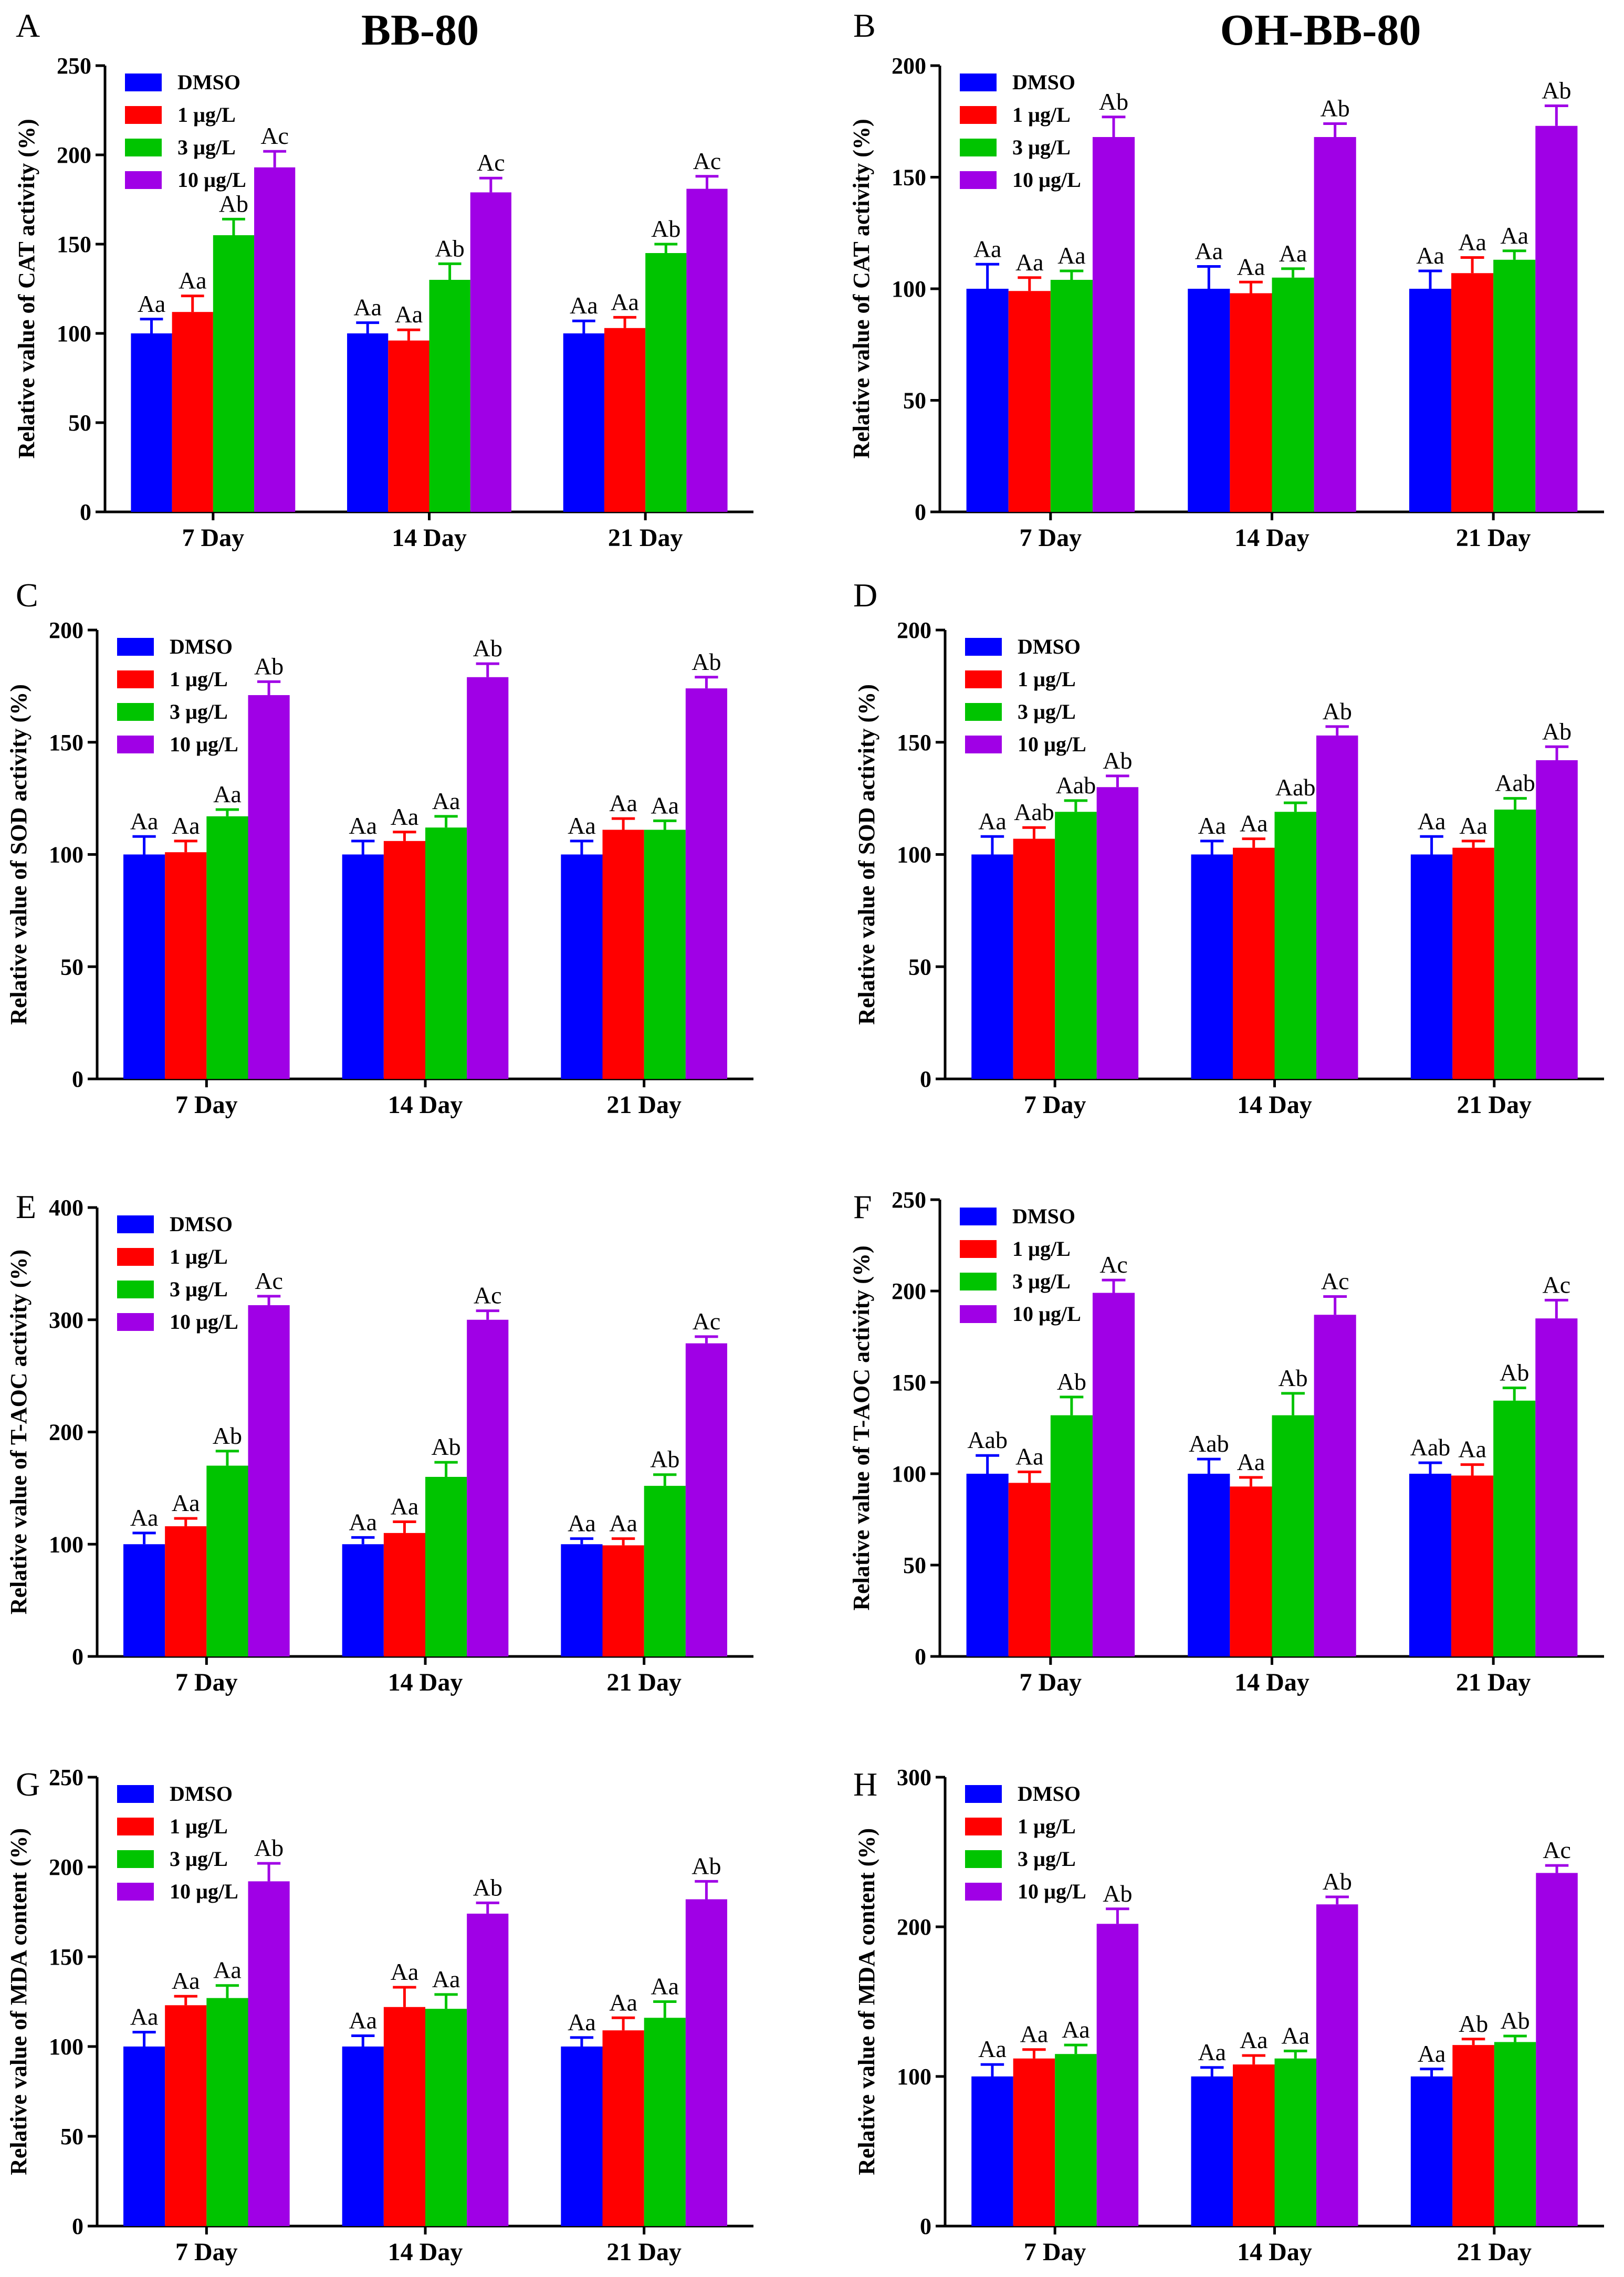 The width and height of the screenshot is (1624, 2277). What do you see at coordinates (909, 1474) in the screenshot?
I see `y-tick-label: 100` at bounding box center [909, 1474].